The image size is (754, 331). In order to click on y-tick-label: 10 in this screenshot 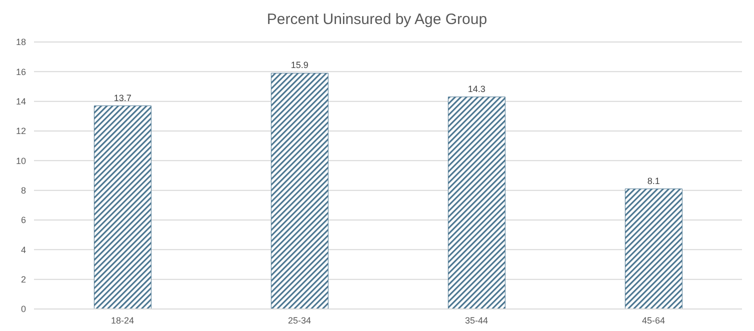, I will do `click(21, 161)`.